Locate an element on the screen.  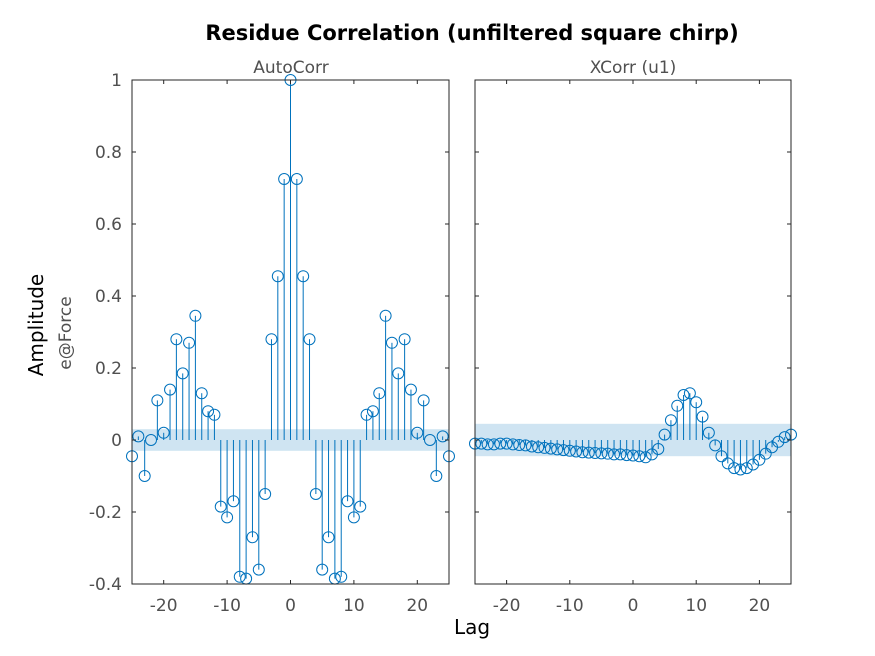
y-tick-label: 0.6 is located at coordinates (108, 225).